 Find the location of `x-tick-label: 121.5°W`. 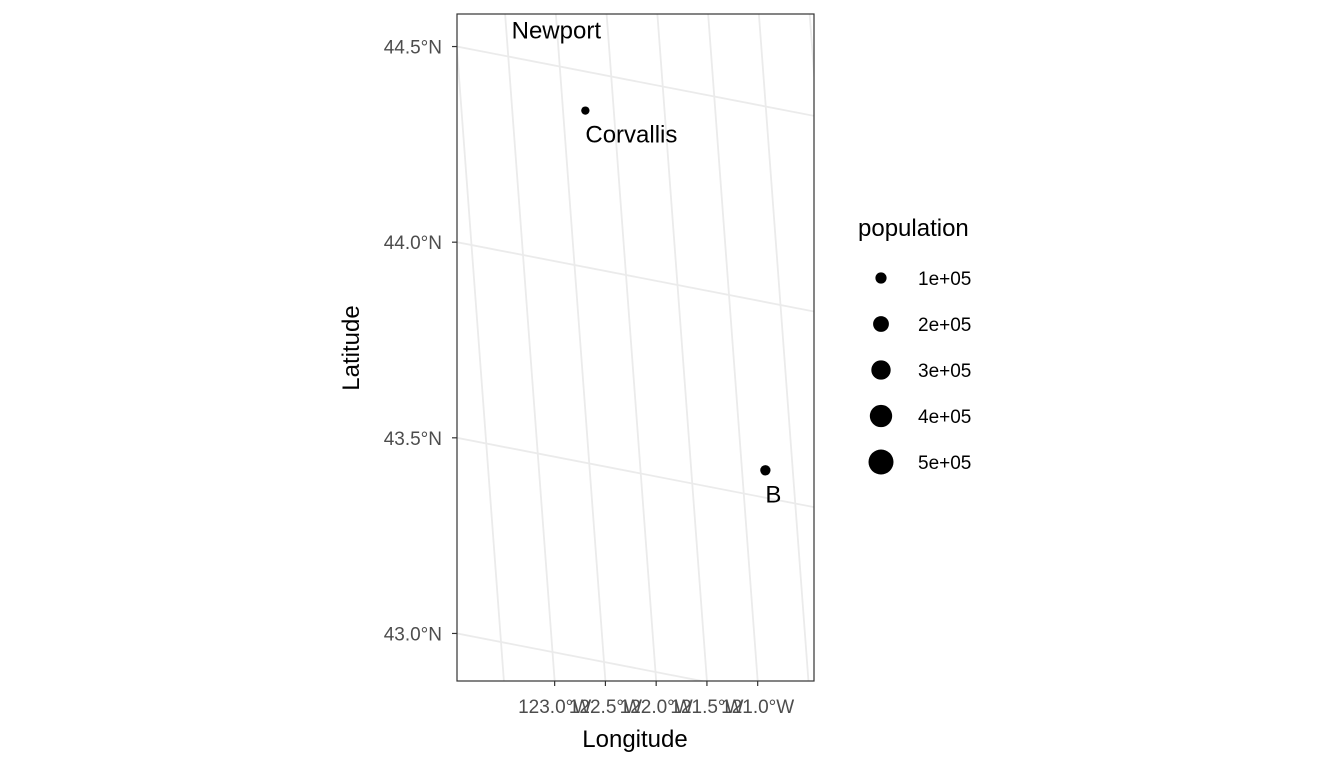

x-tick-label: 121.5°W is located at coordinates (706, 707).